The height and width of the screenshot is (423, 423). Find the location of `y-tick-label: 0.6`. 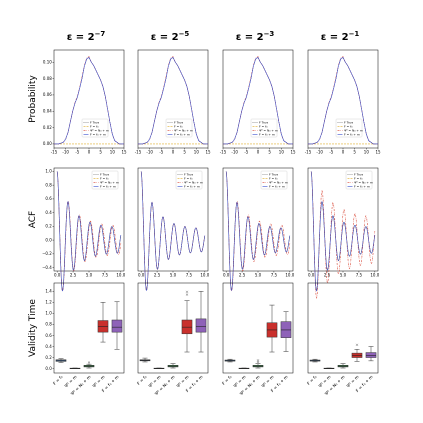

y-tick-label: 0.6 is located at coordinates (48, 335).